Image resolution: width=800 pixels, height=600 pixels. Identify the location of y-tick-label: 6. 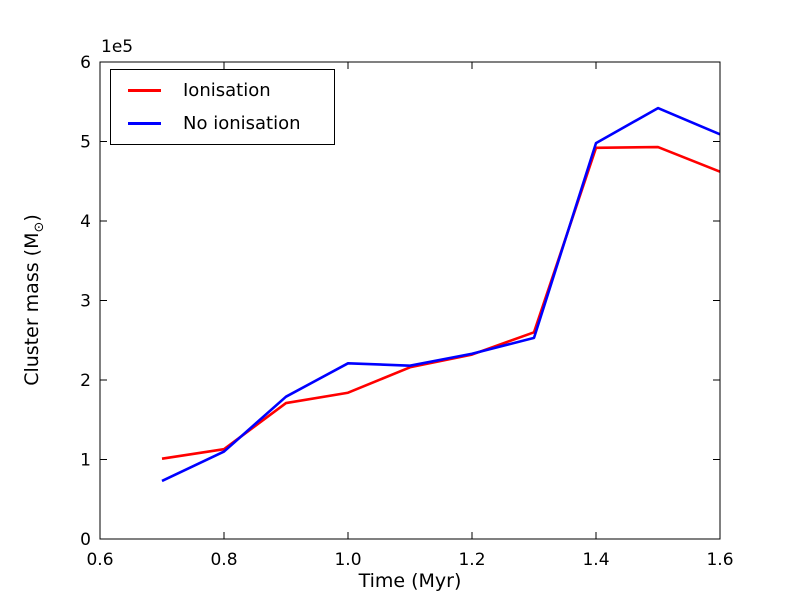
(85, 63).